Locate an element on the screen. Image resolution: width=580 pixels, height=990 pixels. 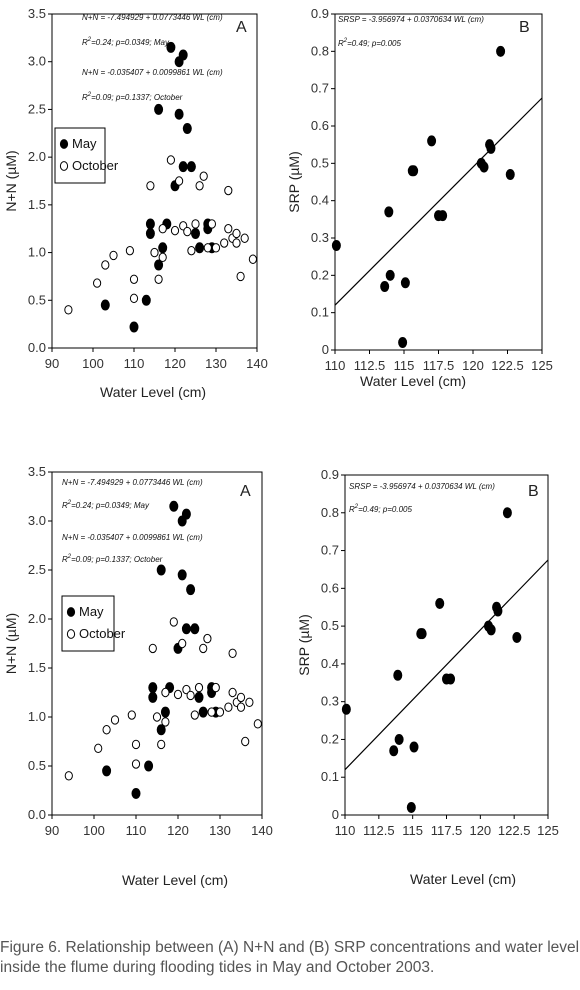
regression-annotation: SRSP = -3.956974 + 0.0370634 WL (cm) is located at coordinates (422, 486).